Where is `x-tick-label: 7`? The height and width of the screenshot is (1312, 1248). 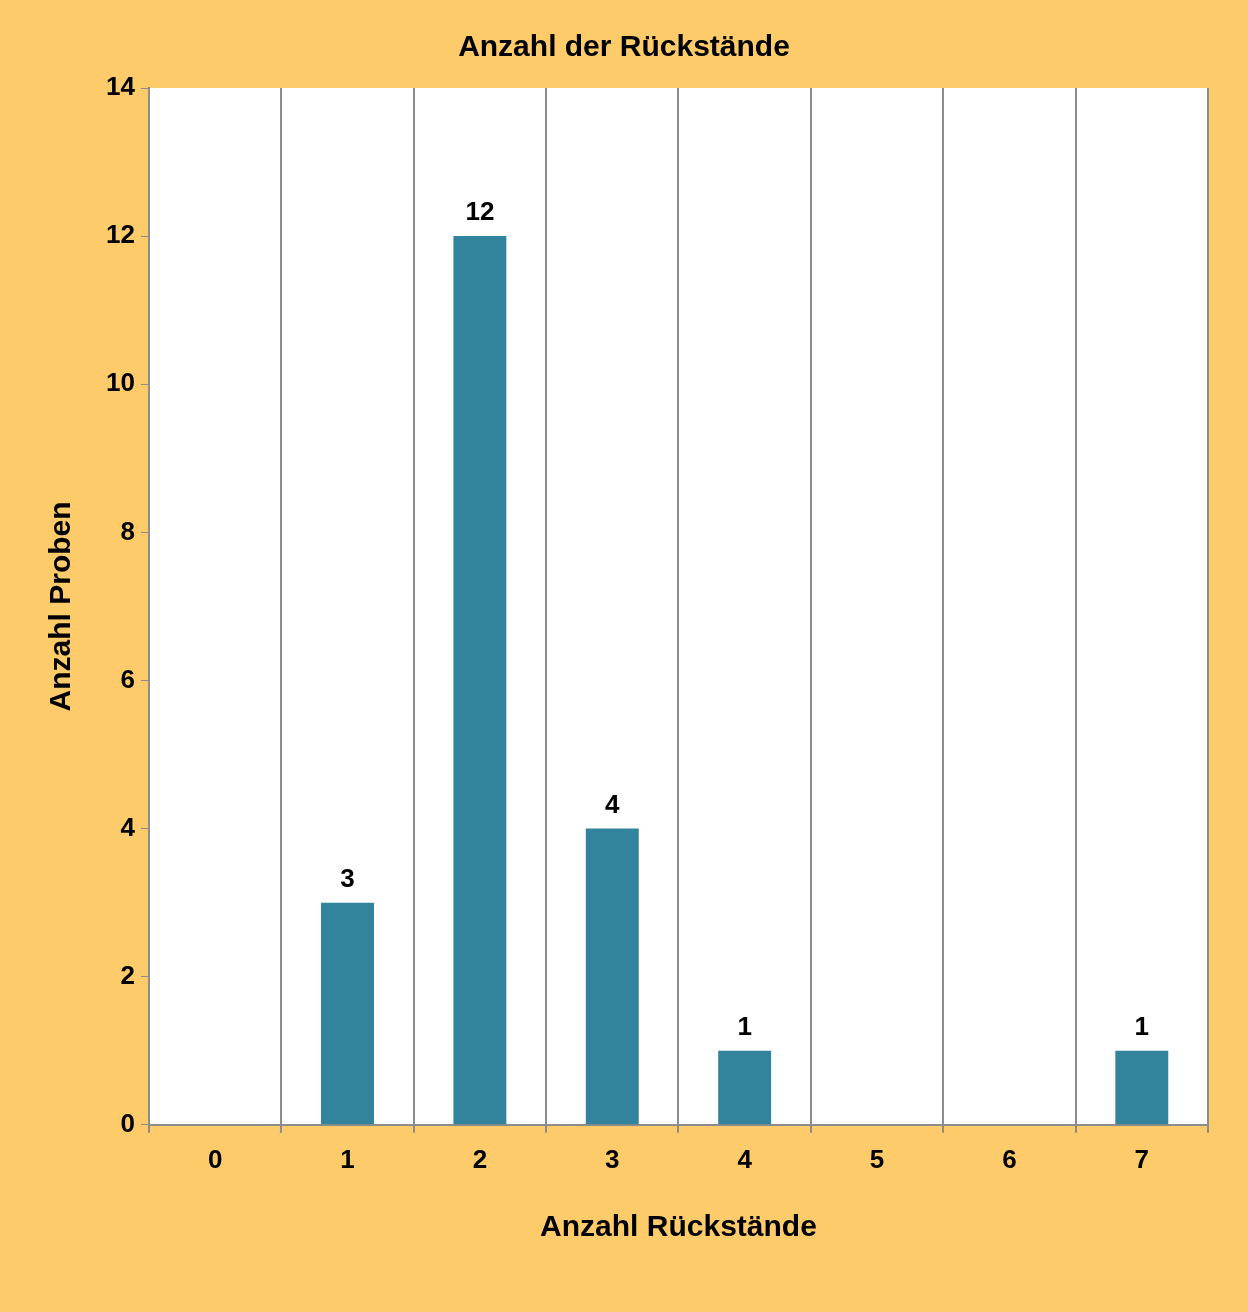
x-tick-label: 7 is located at coordinates (1142, 1158).